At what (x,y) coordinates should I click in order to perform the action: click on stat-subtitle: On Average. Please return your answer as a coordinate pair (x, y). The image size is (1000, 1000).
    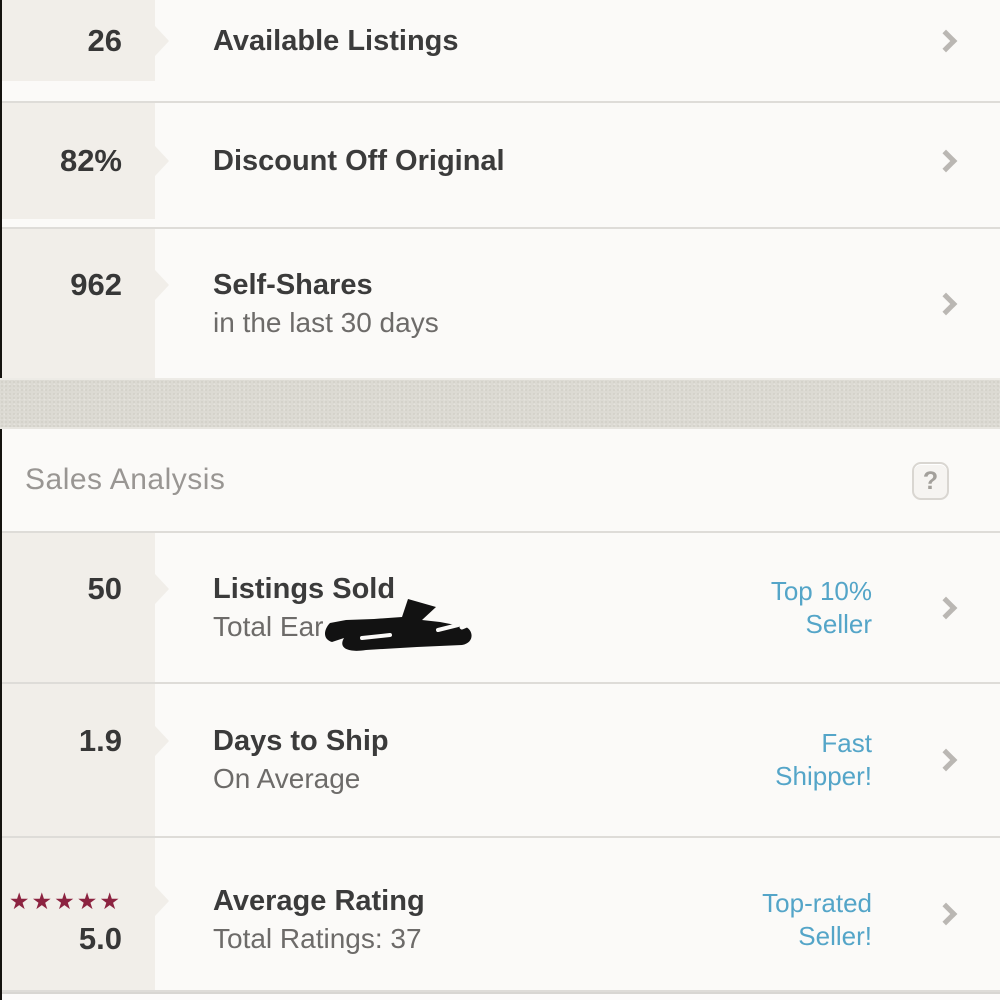
    Looking at the image, I should click on (287, 778).